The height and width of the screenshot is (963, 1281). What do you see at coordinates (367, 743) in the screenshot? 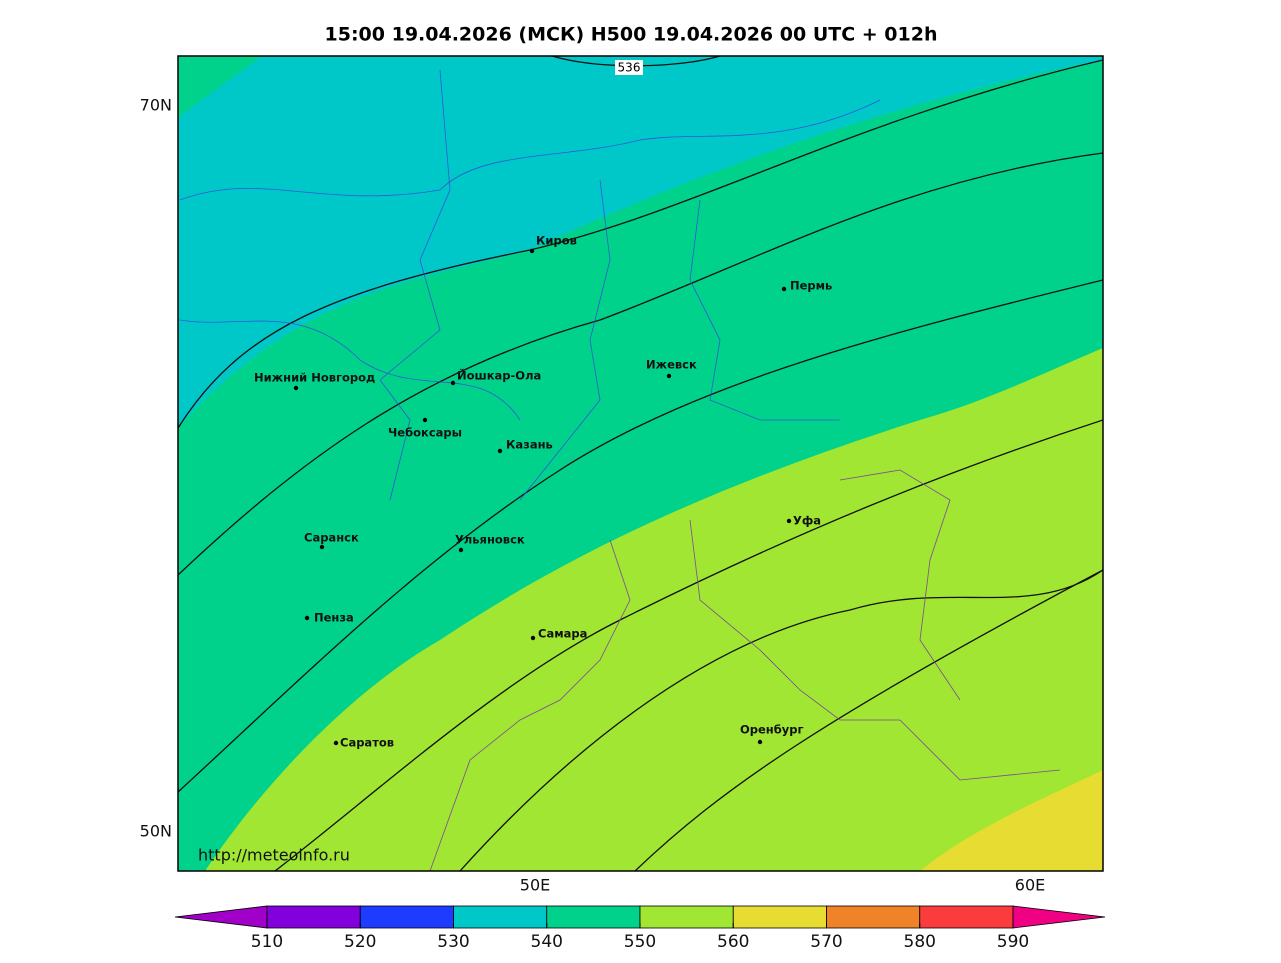
I see `city-label: Саратов` at bounding box center [367, 743].